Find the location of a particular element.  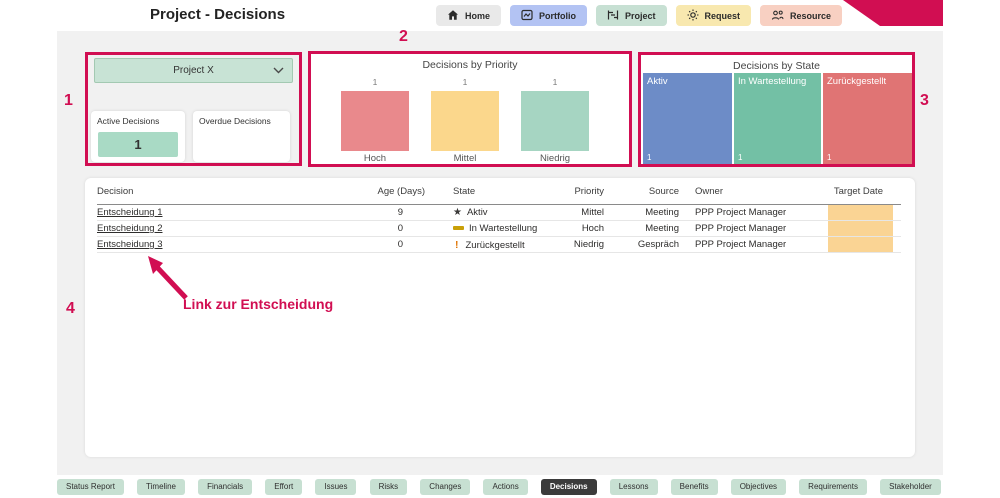

priority-cell: Niedrig is located at coordinates (588, 244).